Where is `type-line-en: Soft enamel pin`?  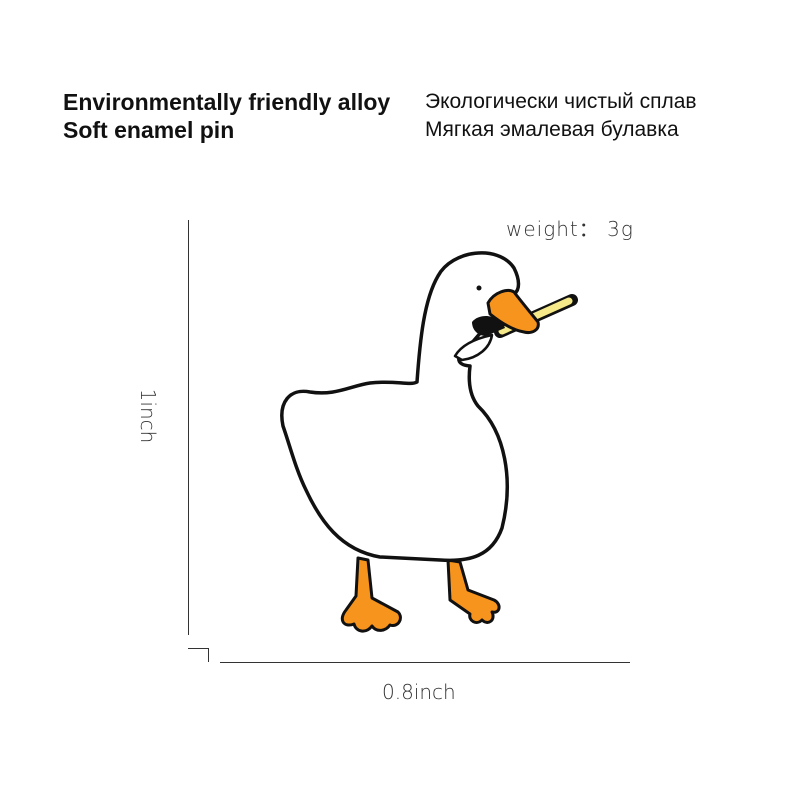 type-line-en: Soft enamel pin is located at coordinates (149, 130).